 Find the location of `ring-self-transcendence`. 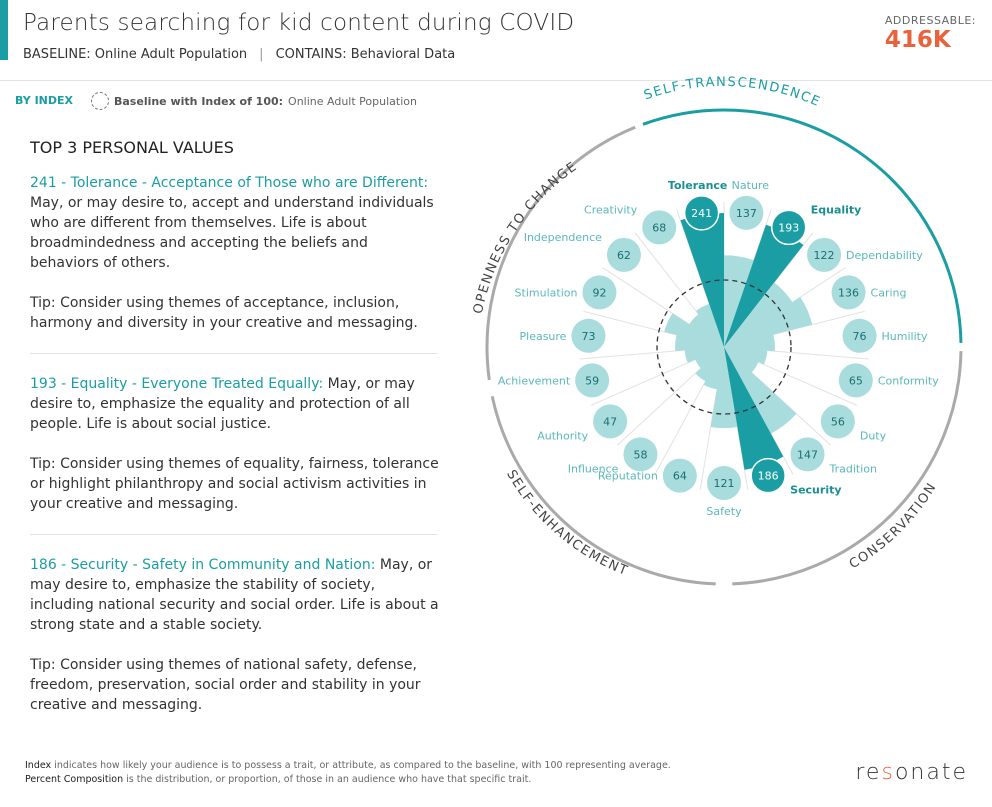

ring-self-transcendence is located at coordinates (802, 225).